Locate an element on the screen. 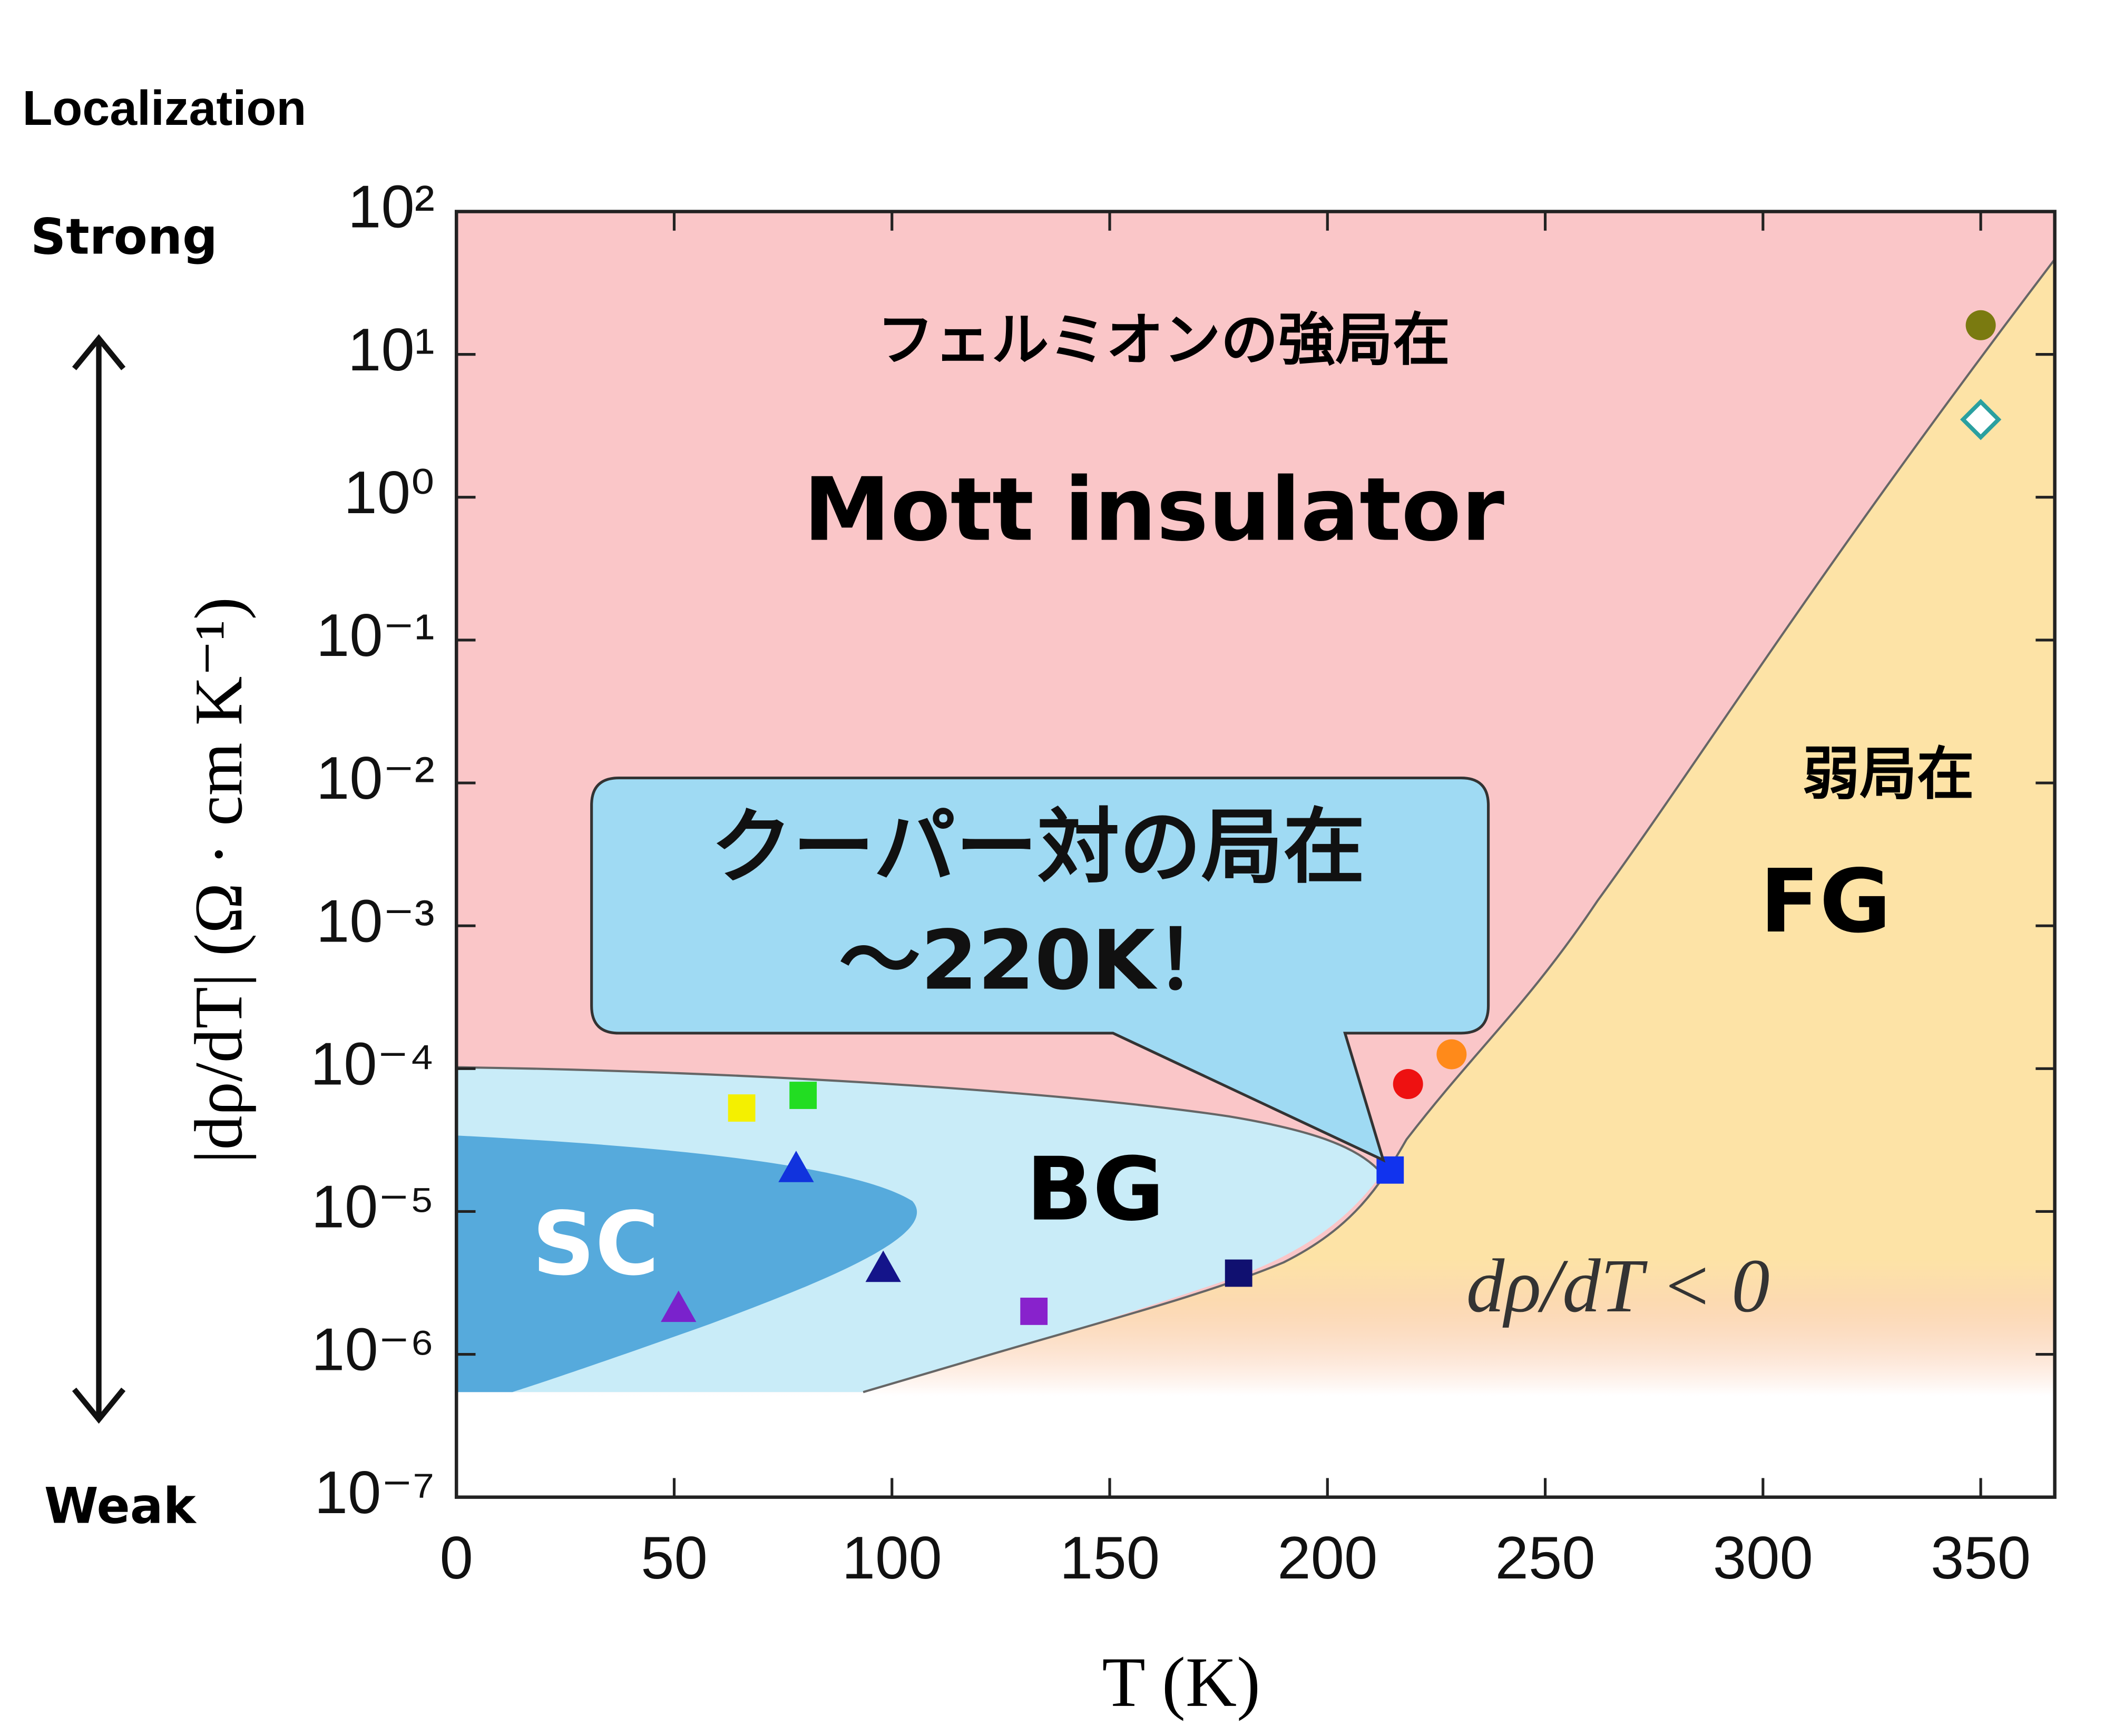  x-tick-label: 300 is located at coordinates (1763, 1558).